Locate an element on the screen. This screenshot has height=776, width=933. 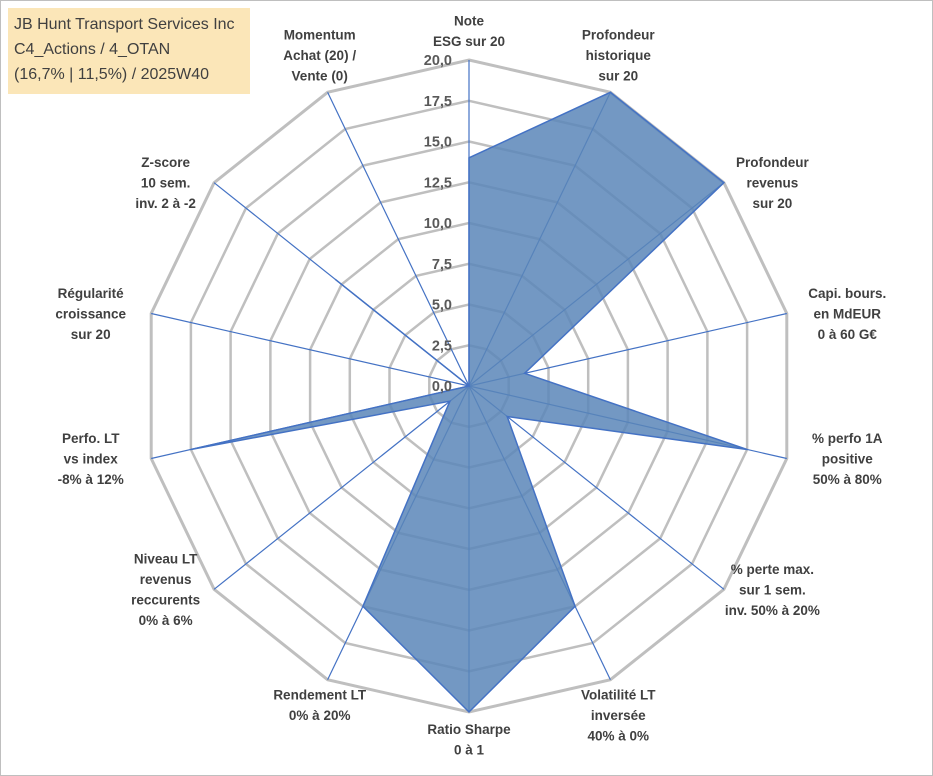
axis-label-line: vs index is located at coordinates (91, 459).